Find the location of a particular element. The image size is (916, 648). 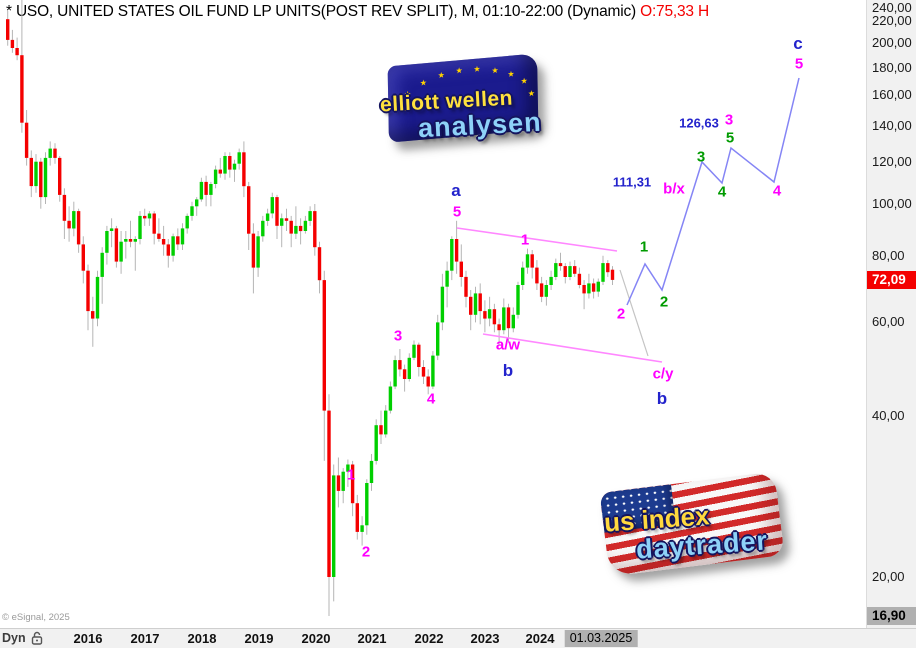

current-price-tag: 72,09 is located at coordinates (891, 280).